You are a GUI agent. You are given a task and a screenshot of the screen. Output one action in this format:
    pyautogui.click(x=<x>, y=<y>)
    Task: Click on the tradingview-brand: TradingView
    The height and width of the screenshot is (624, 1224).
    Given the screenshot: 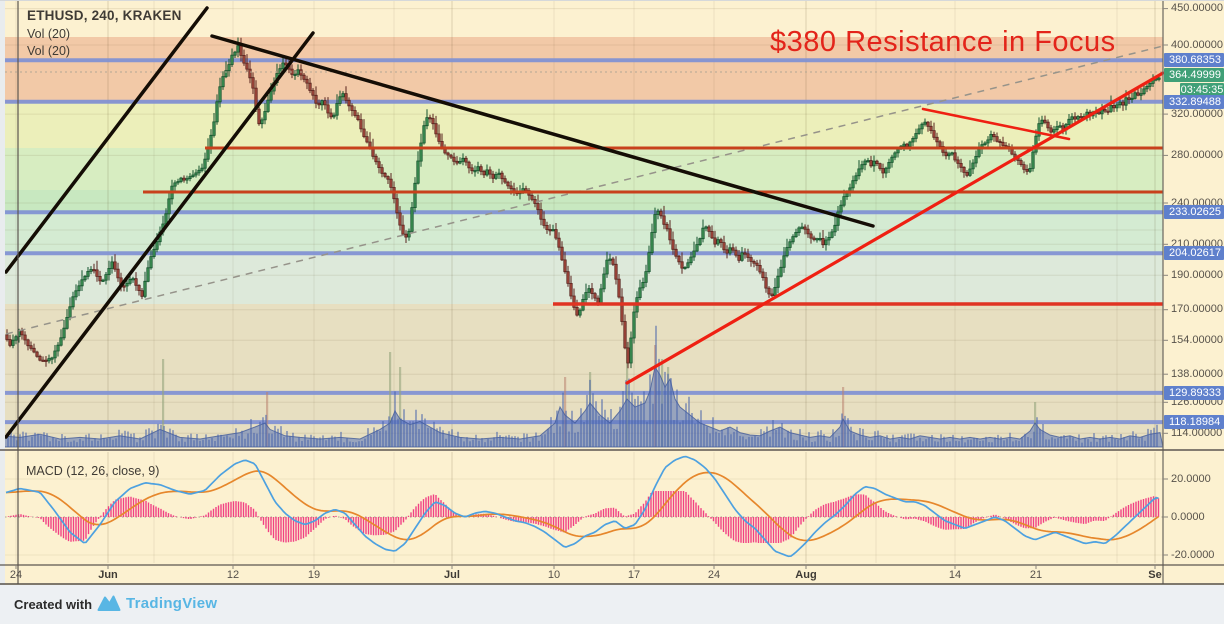 What is the action you would take?
    pyautogui.click(x=172, y=603)
    